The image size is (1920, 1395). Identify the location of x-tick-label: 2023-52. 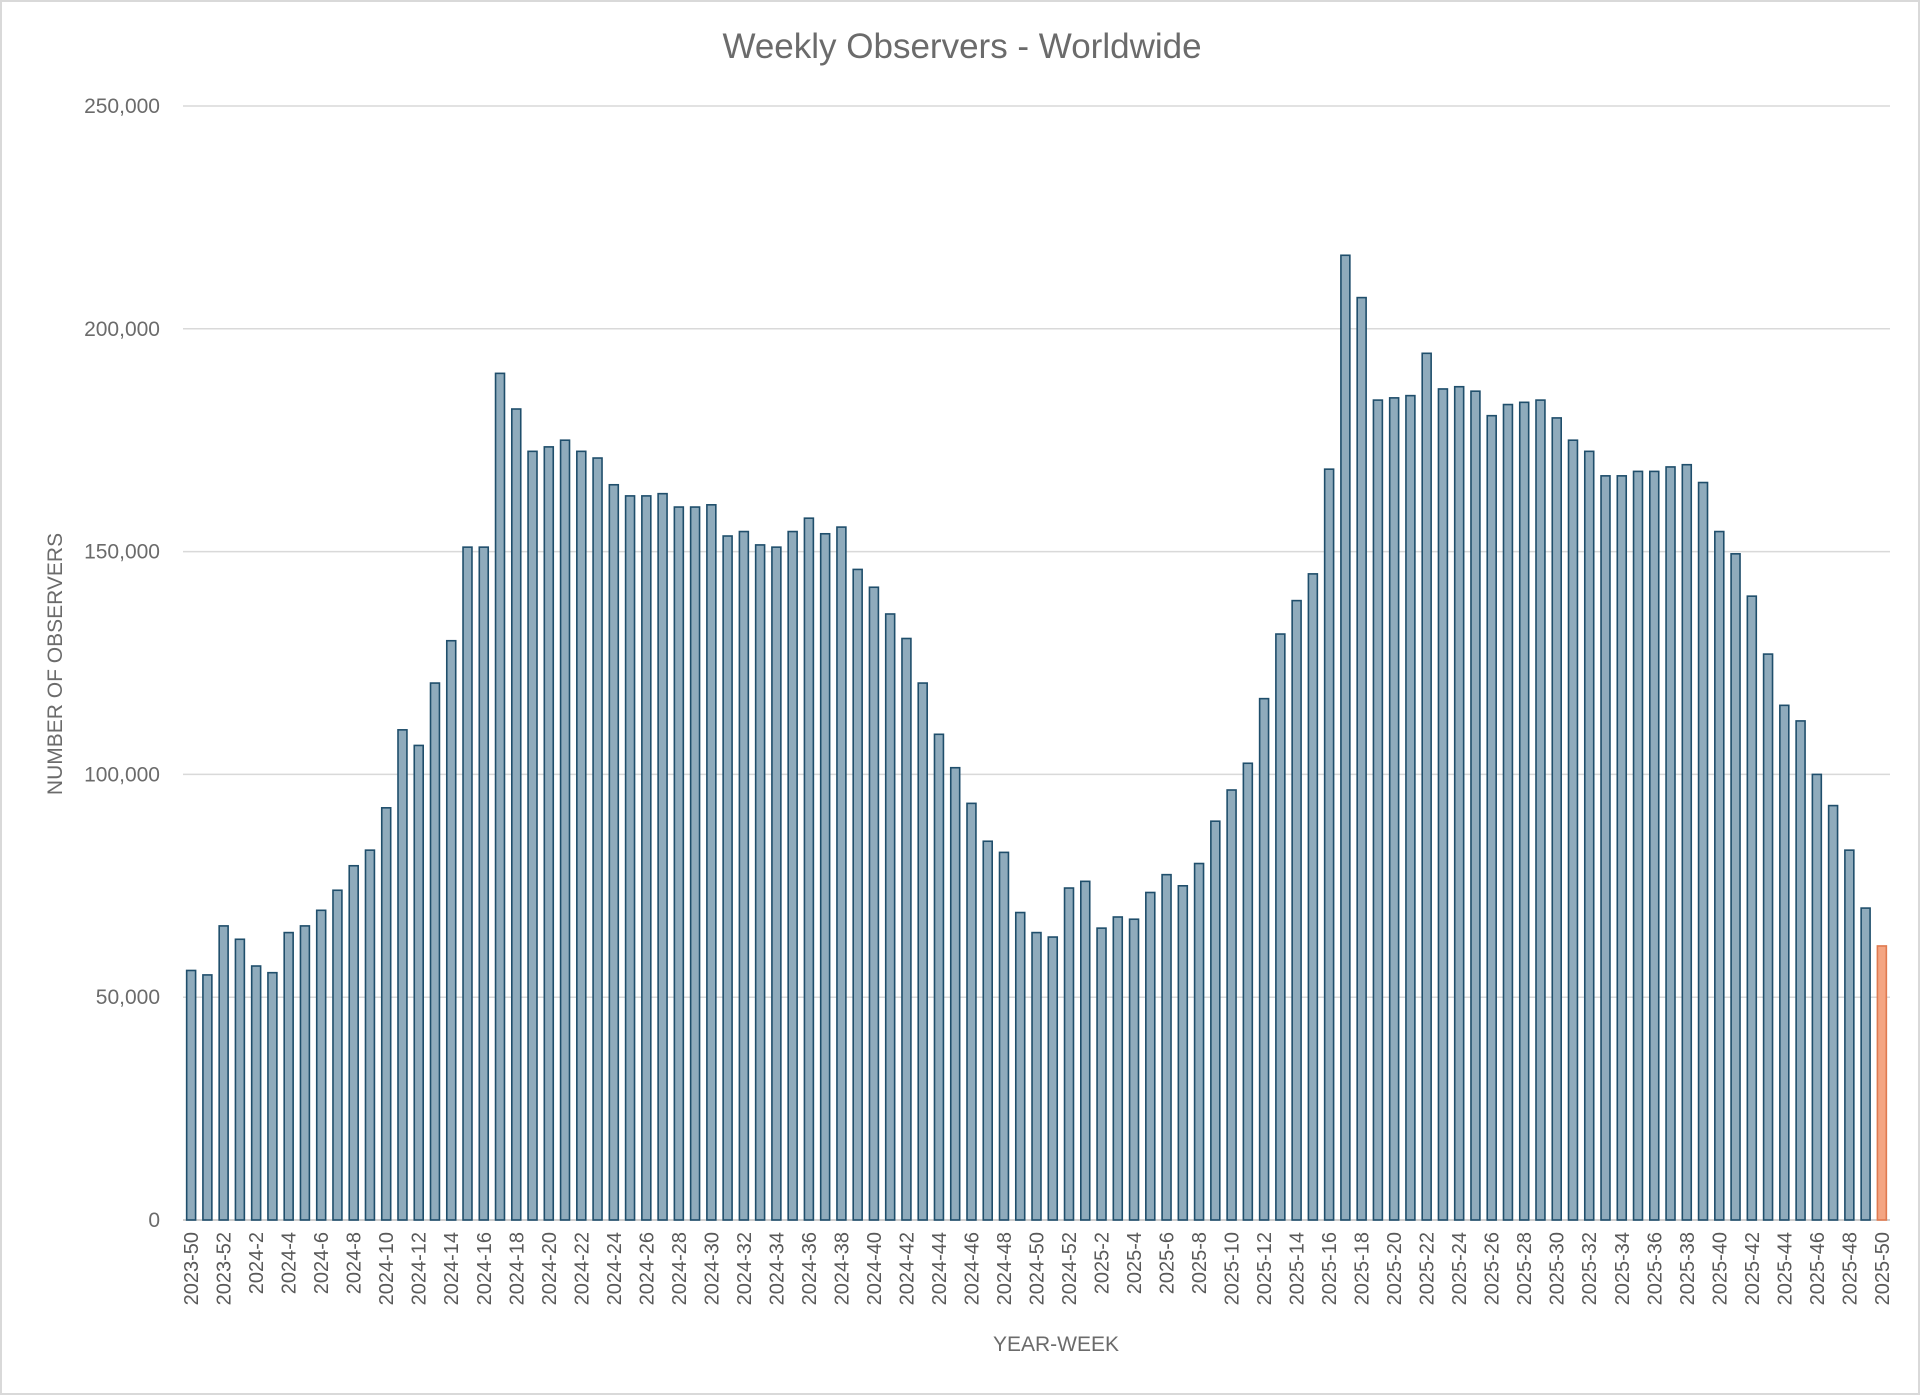
(225, 1268).